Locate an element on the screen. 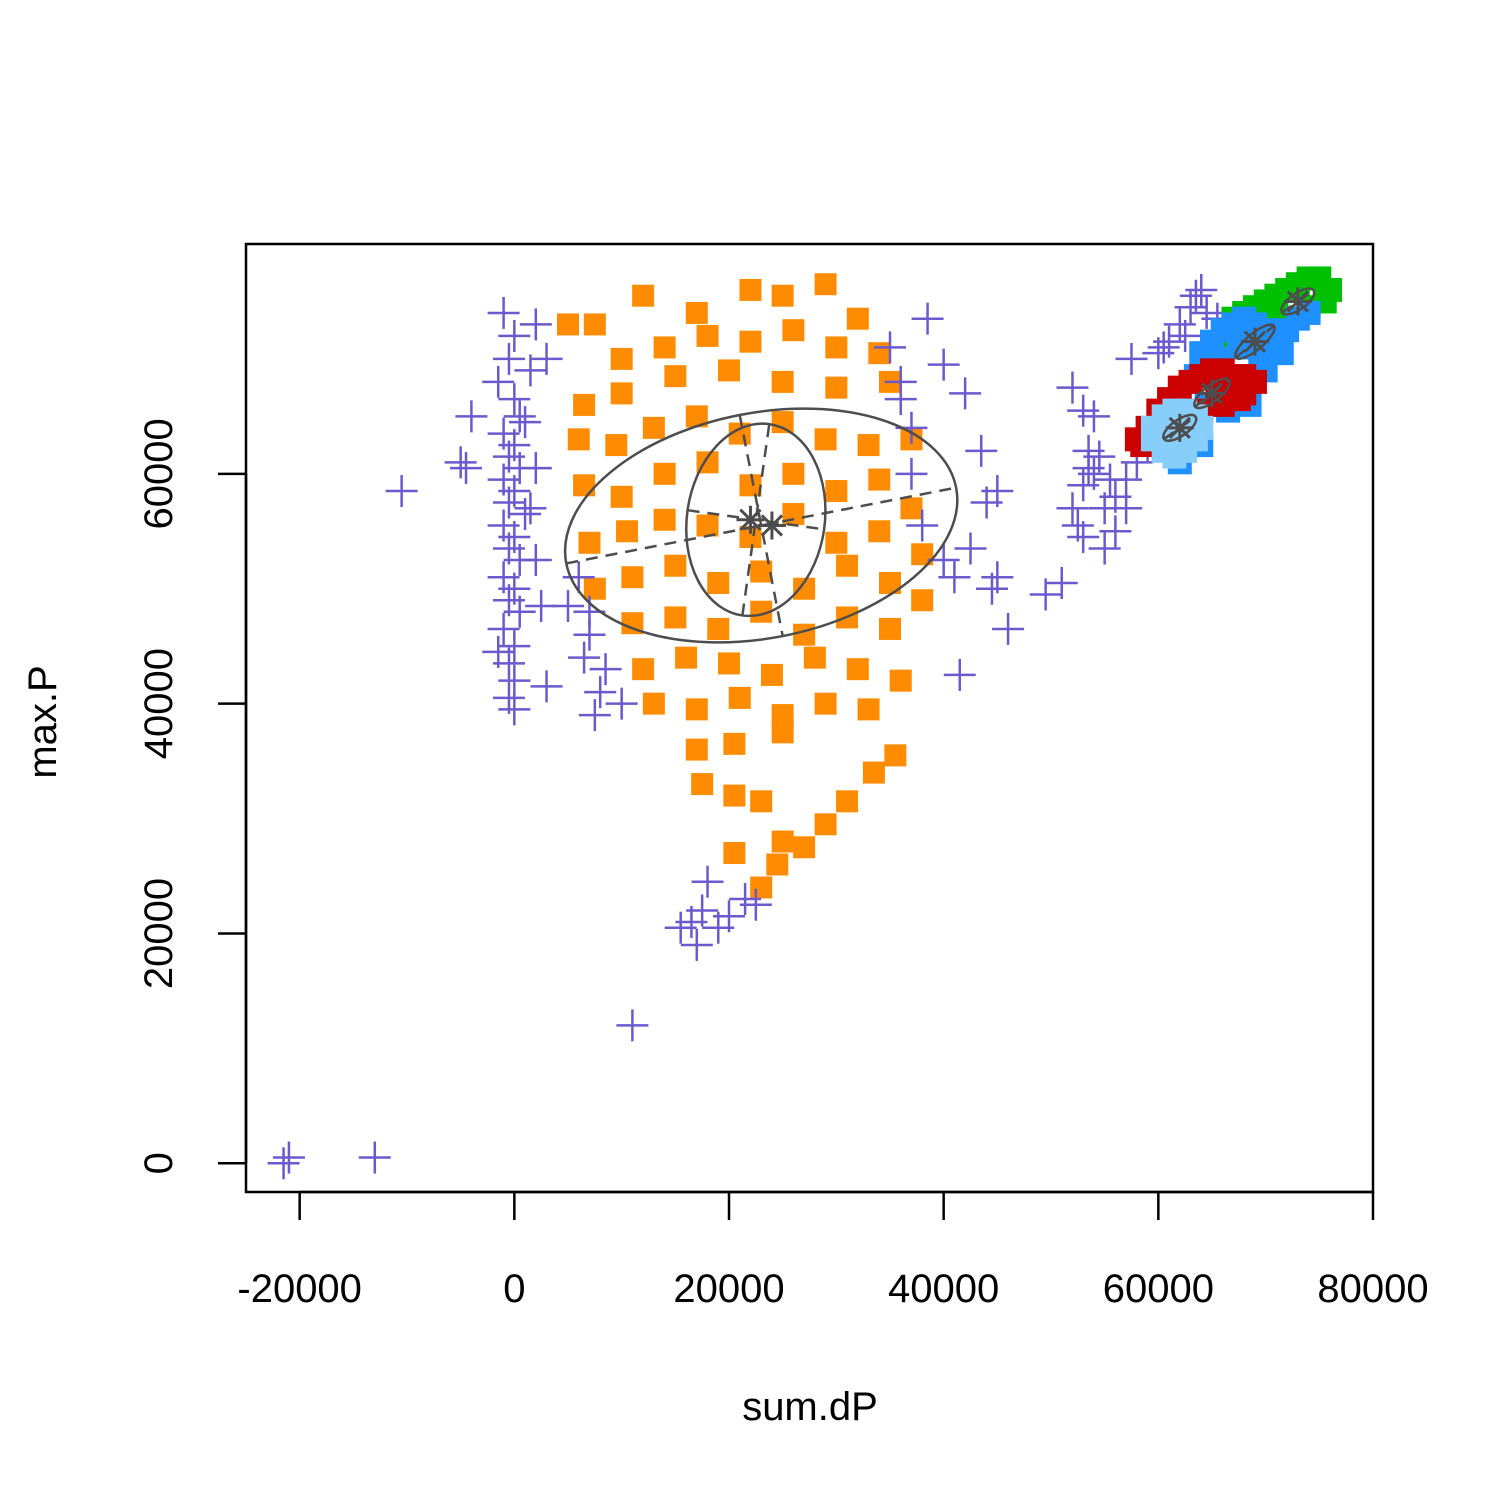 The height and width of the screenshot is (1500, 1500). x-tick-label: 80000 is located at coordinates (1372, 1289).